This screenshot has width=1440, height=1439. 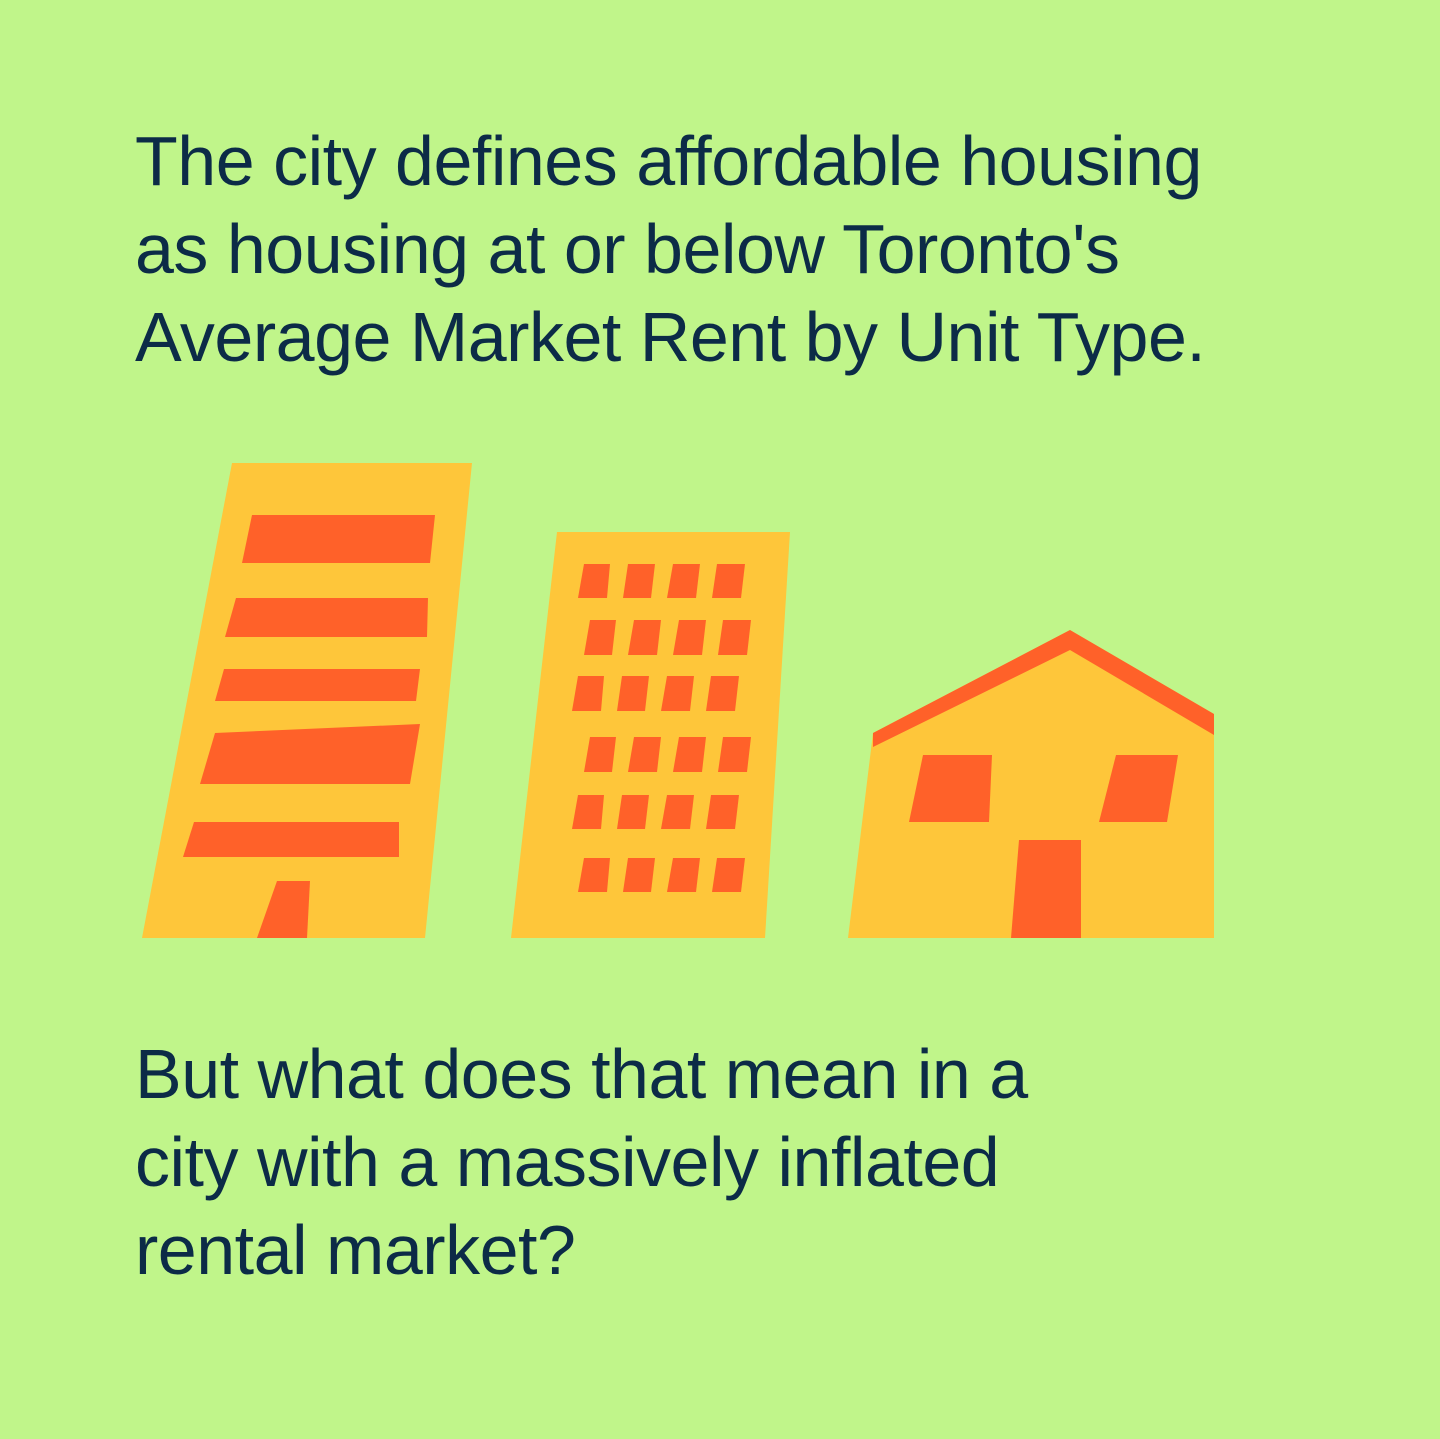 What do you see at coordinates (355, 1250) in the screenshot?
I see `question-line-3: rental market?` at bounding box center [355, 1250].